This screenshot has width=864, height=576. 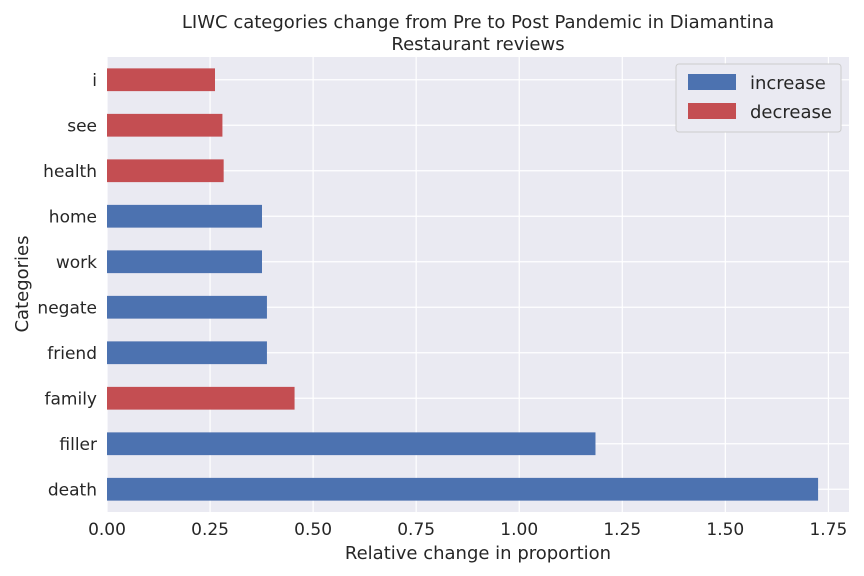 I want to click on y-tick-label-friend: friend, so click(x=72, y=354).